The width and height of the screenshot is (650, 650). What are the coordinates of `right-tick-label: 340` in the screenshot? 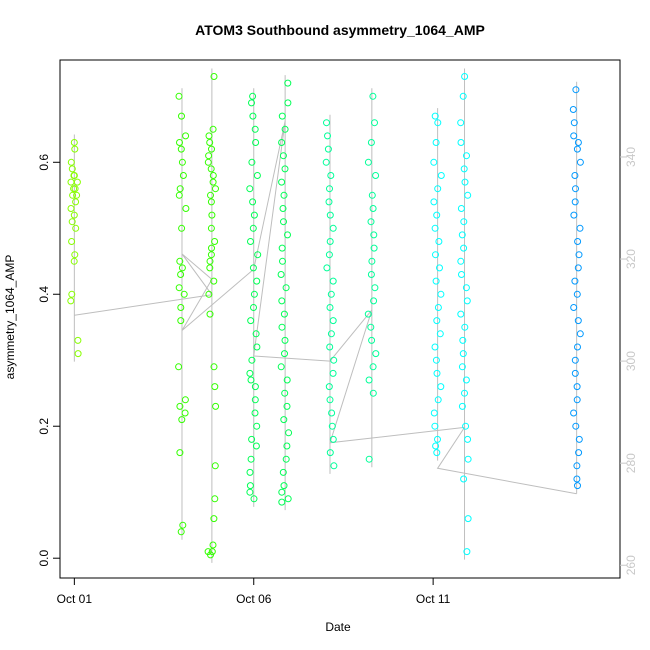 It's located at (631, 157).